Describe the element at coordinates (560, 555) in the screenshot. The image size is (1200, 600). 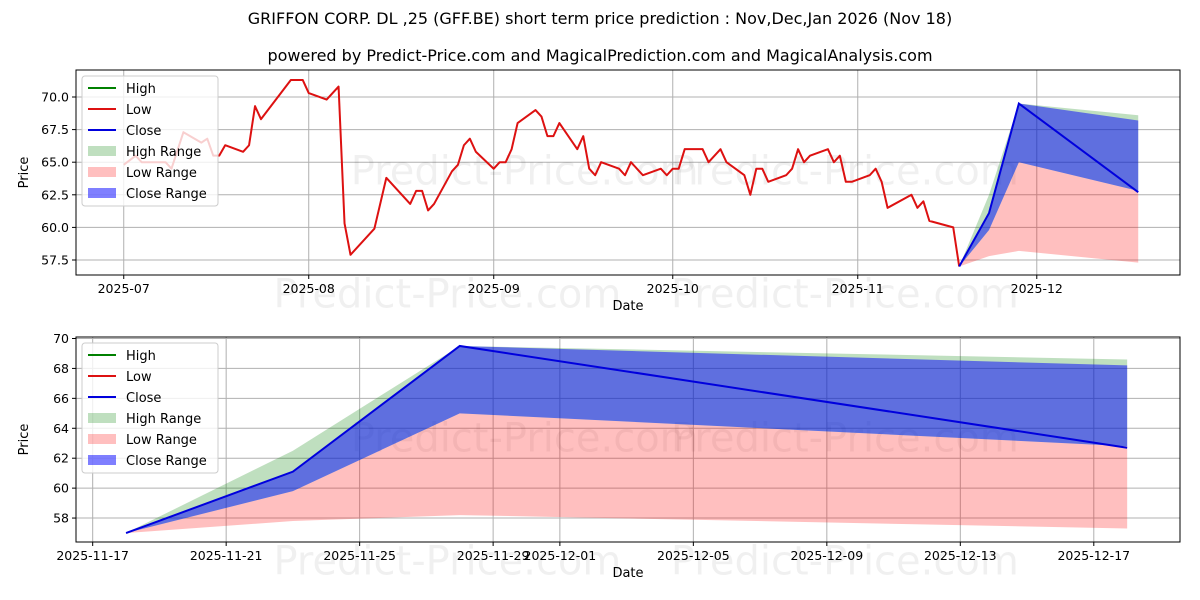
I see `x-tick-label: 2025-12-01` at that location.